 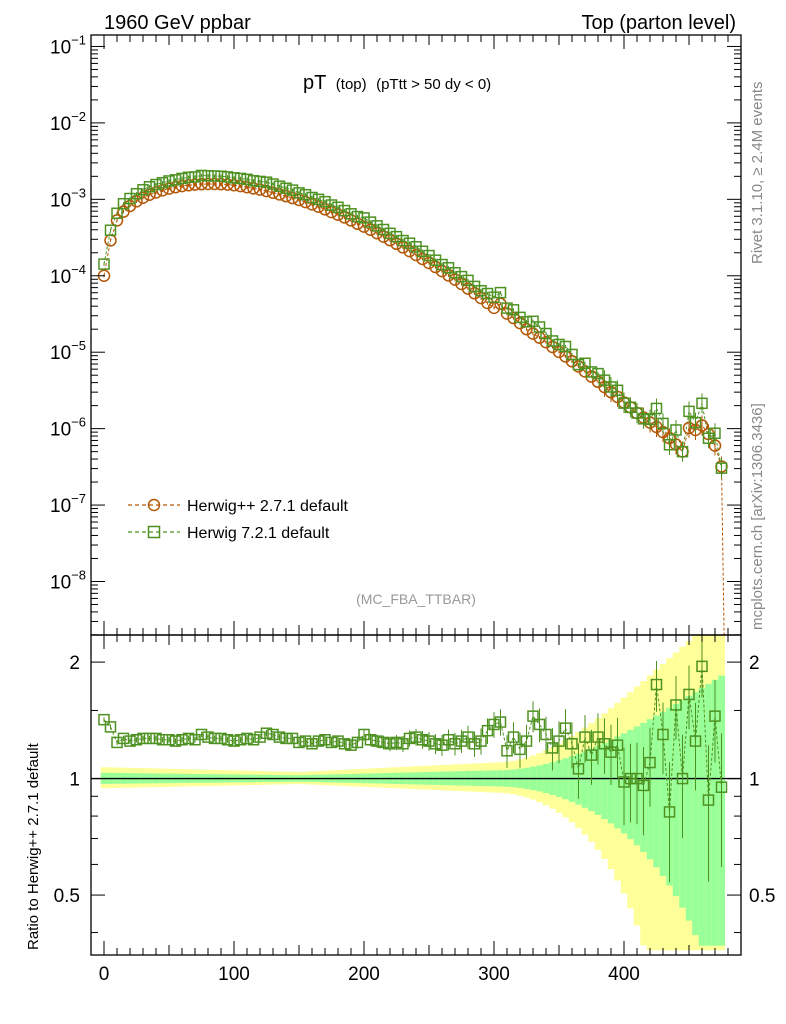 I want to click on legend-label-herwig7: Herwig 7.2.1 default, so click(x=258, y=533).